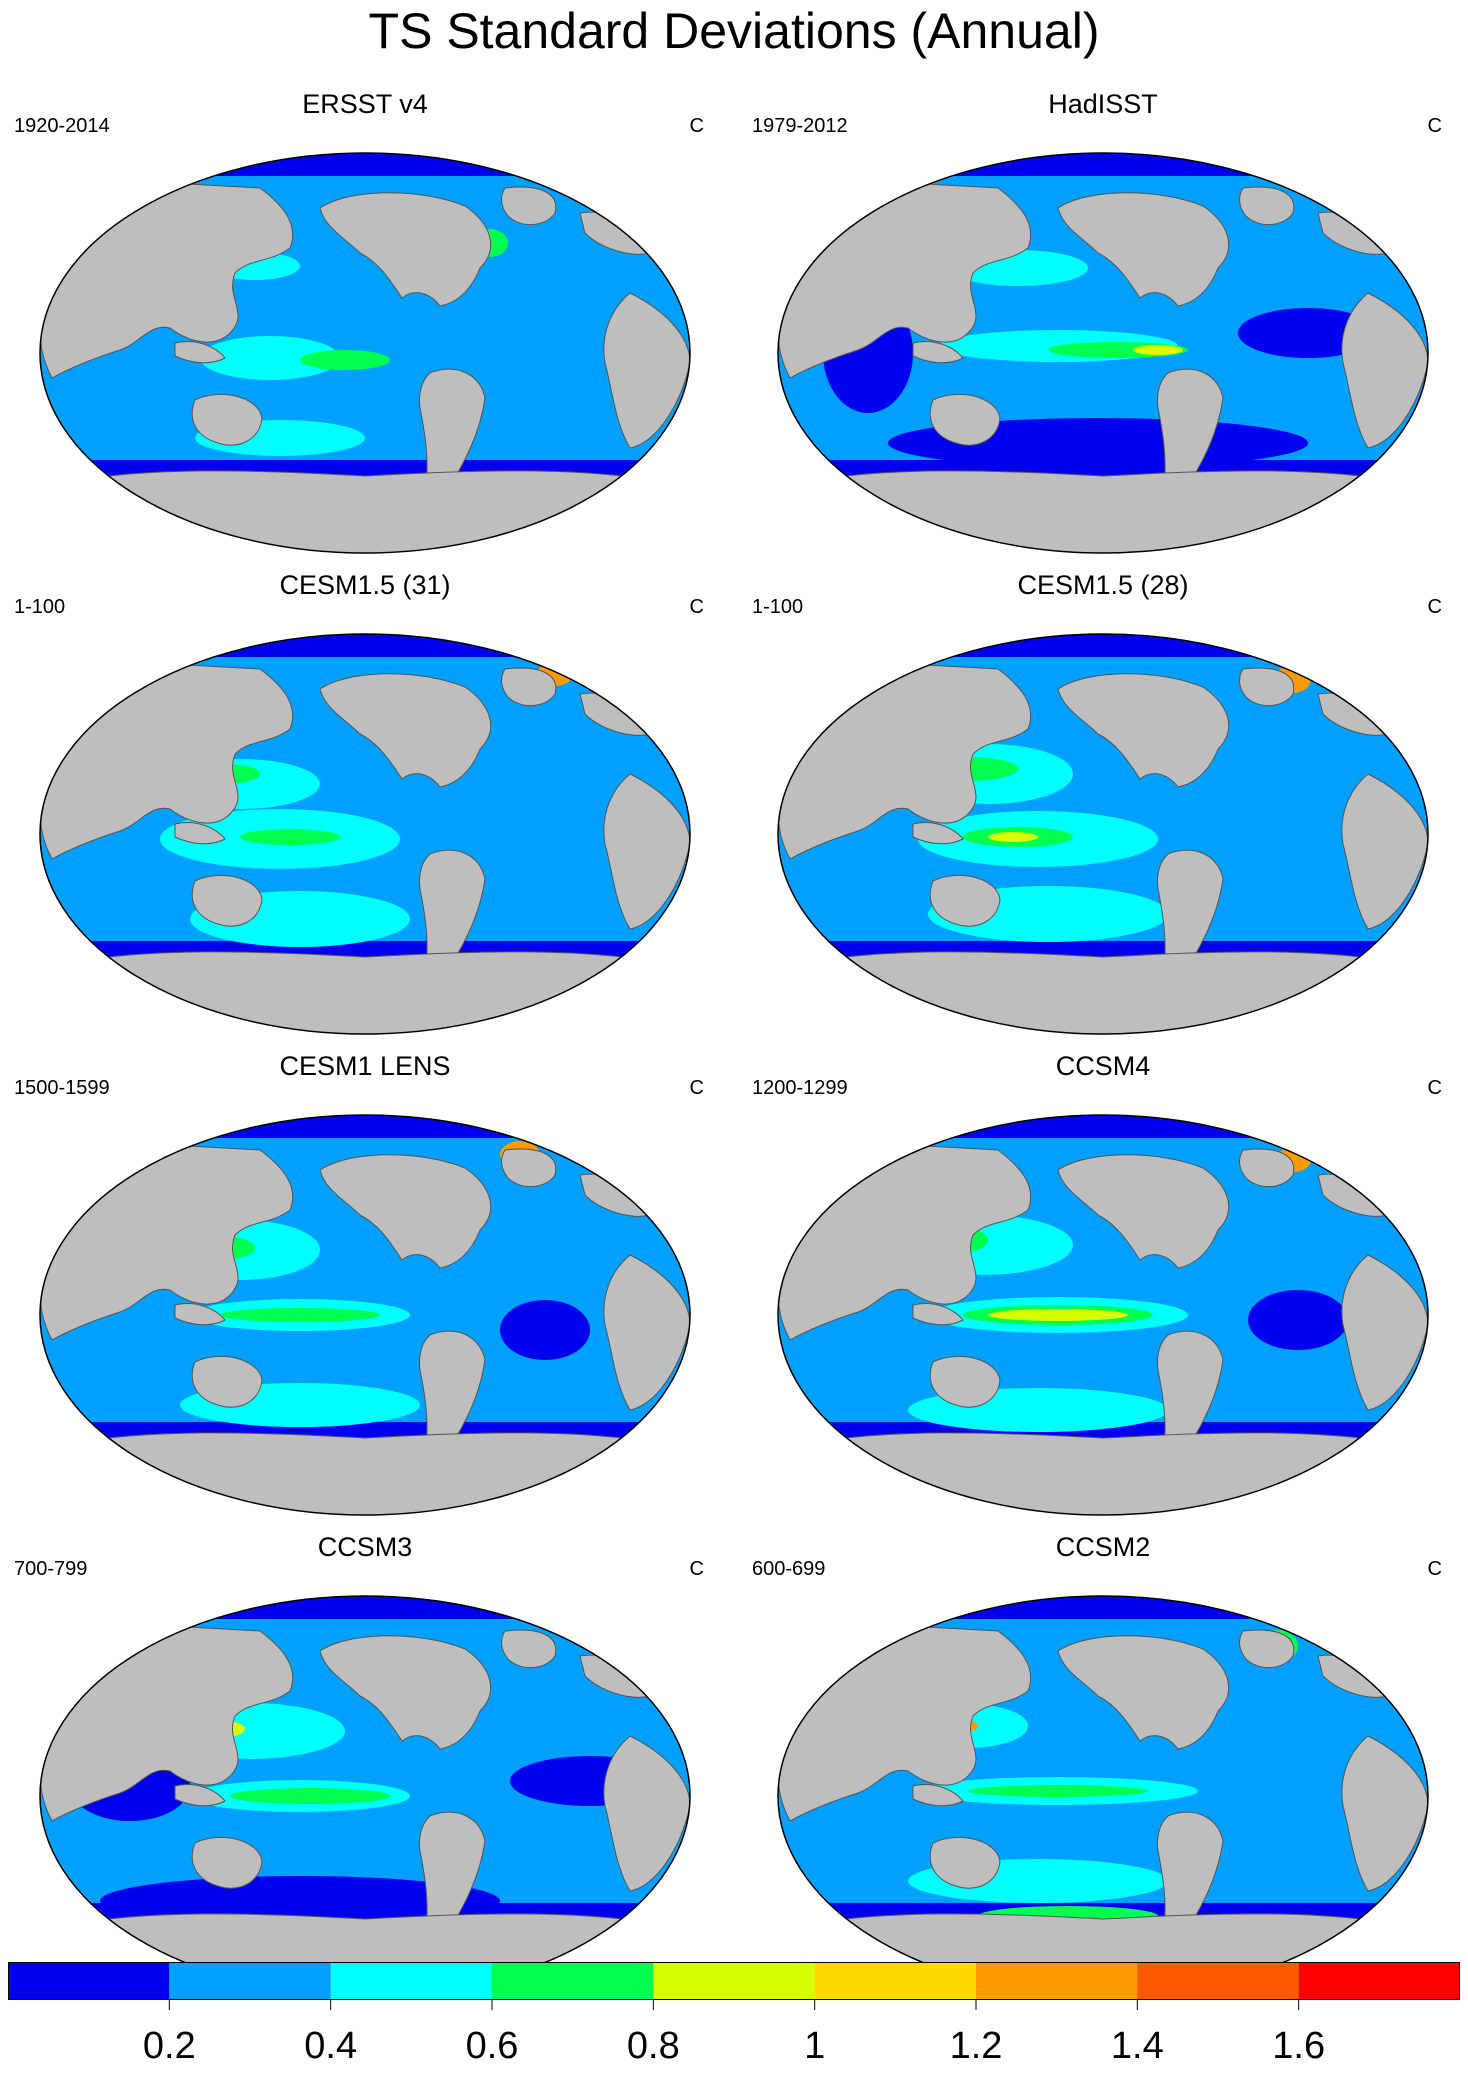  Describe the element at coordinates (976, 2046) in the screenshot. I see `colorbar-label: 1.2` at that location.